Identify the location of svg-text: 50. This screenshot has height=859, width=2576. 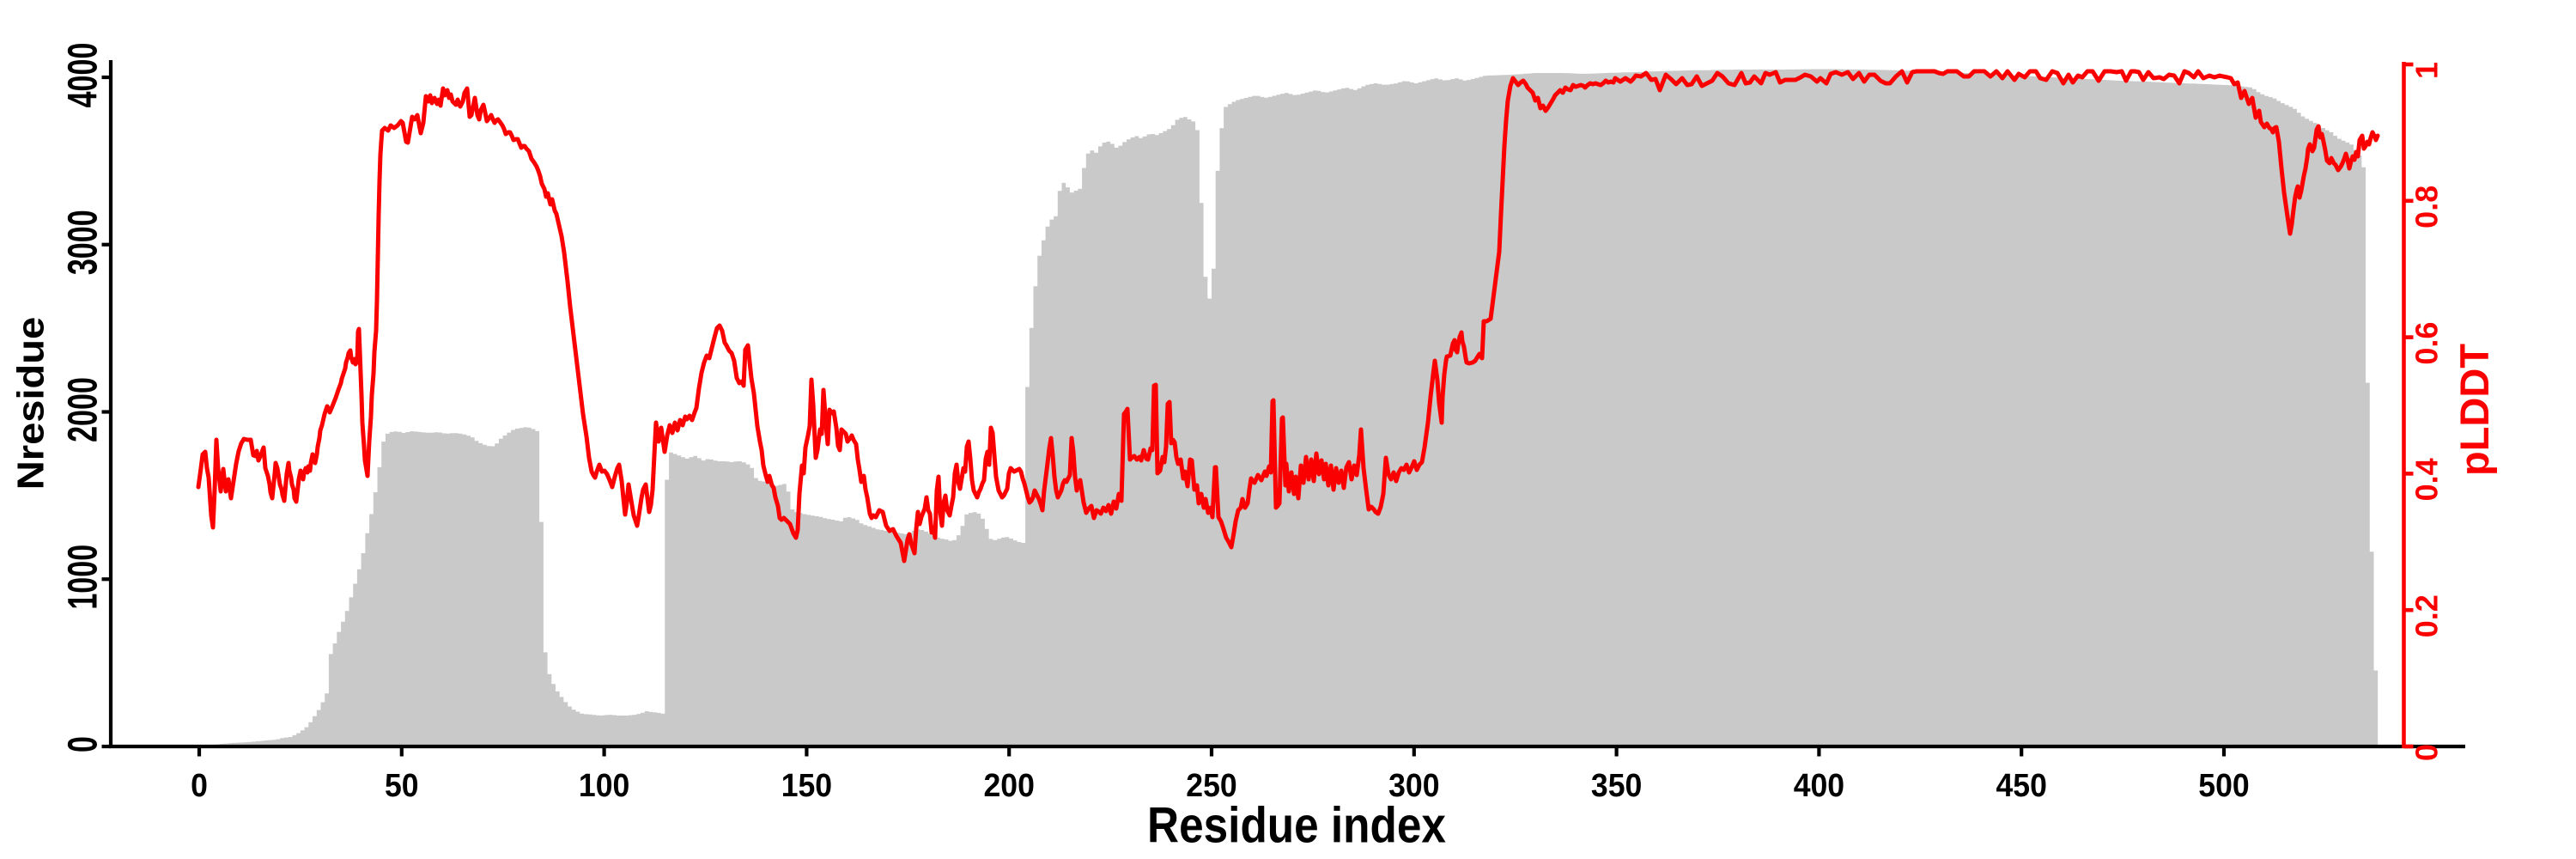
(402, 785).